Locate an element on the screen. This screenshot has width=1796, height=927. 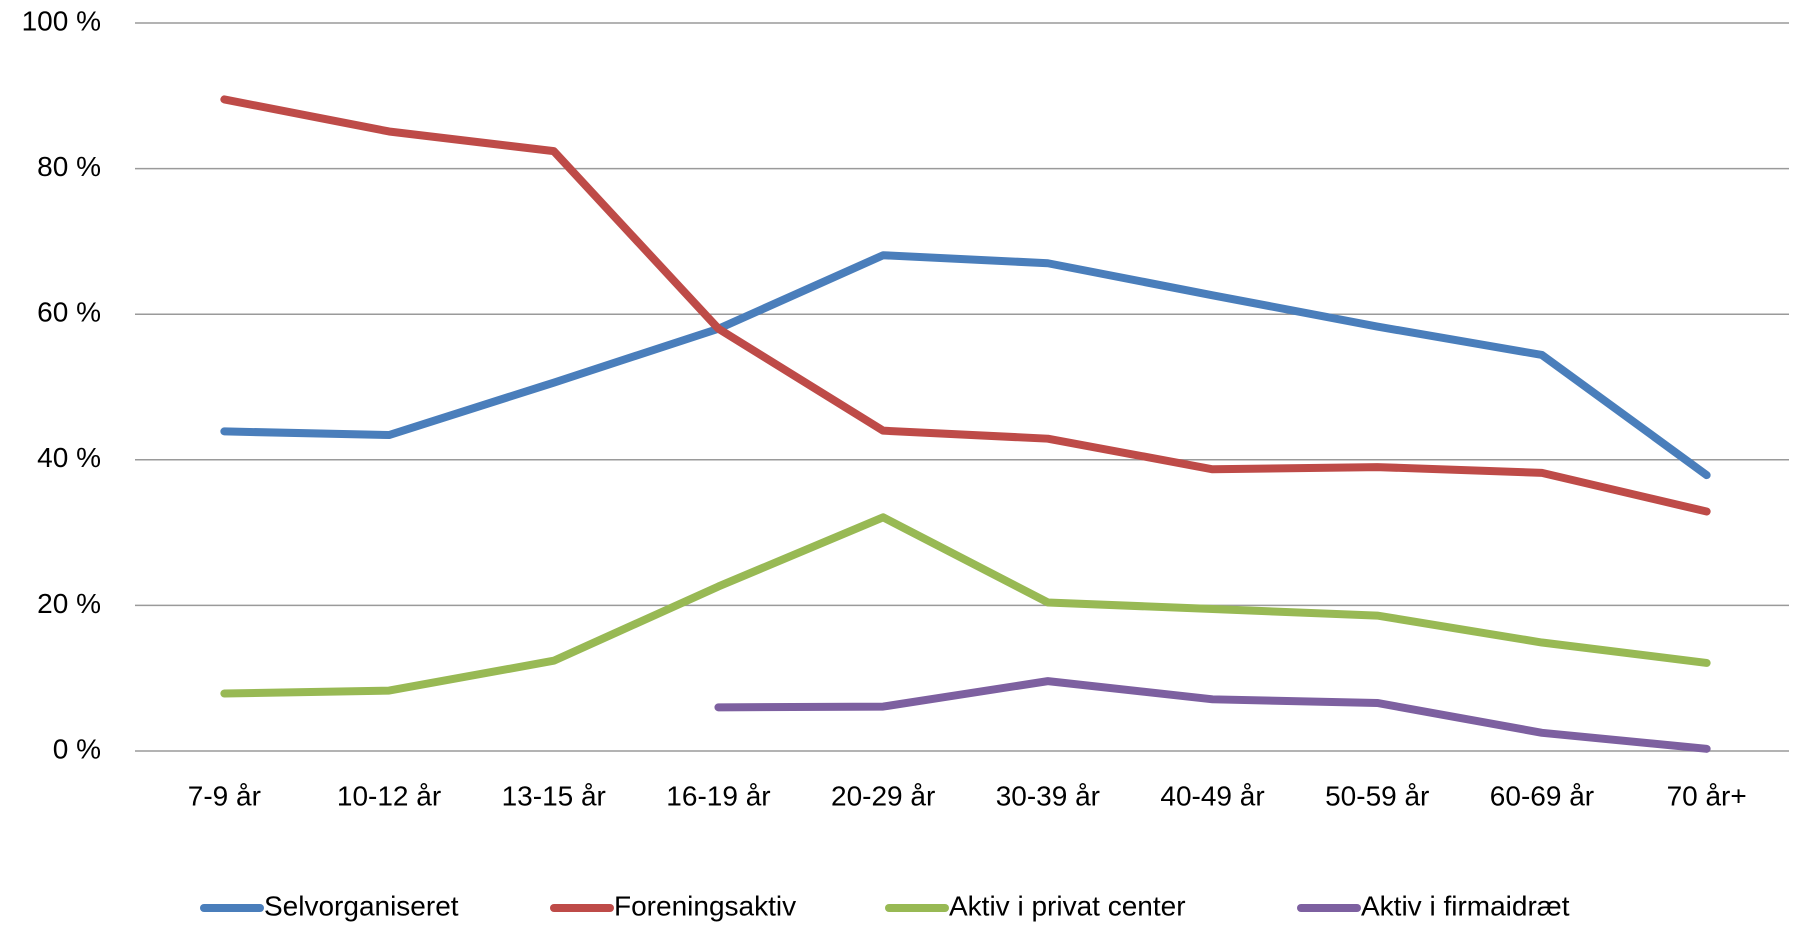
y-tick-label: 40 % is located at coordinates (69, 457).